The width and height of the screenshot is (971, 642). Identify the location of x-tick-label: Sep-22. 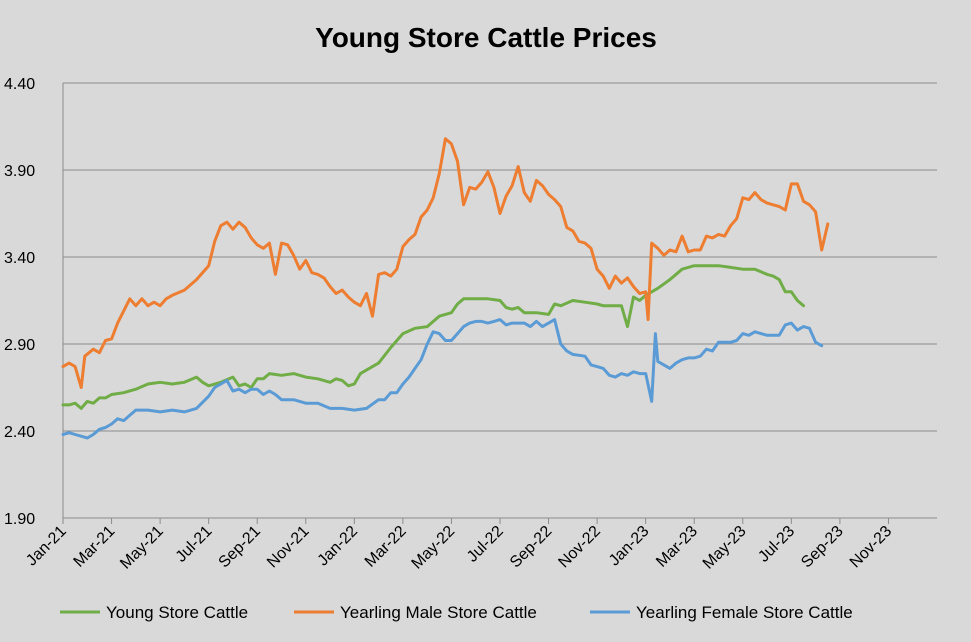
(531, 547).